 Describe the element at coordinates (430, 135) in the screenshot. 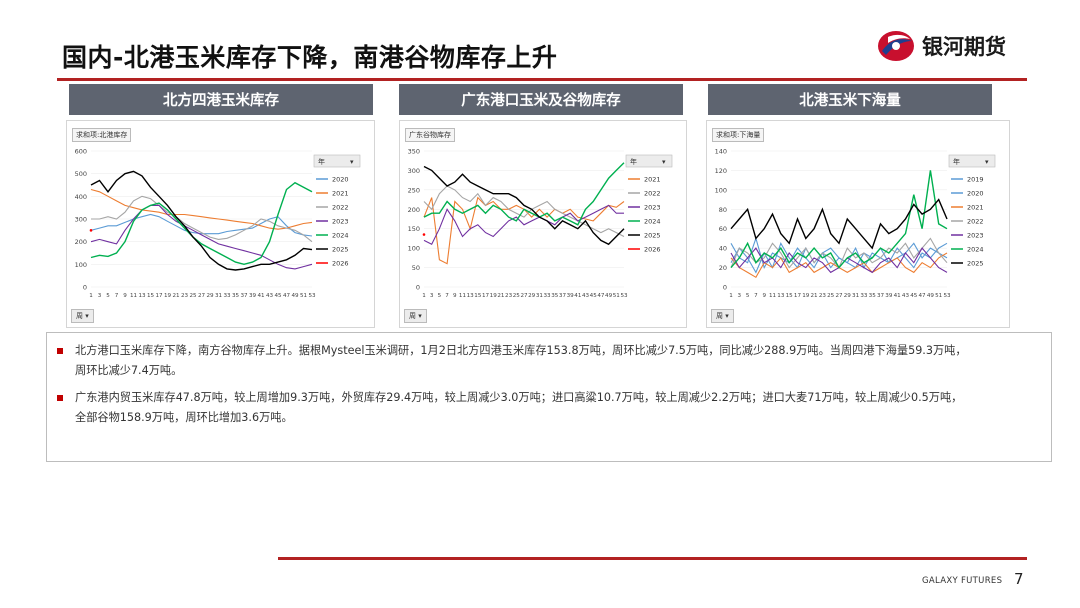

I see `pivot-field-label: 广东谷物库存` at that location.